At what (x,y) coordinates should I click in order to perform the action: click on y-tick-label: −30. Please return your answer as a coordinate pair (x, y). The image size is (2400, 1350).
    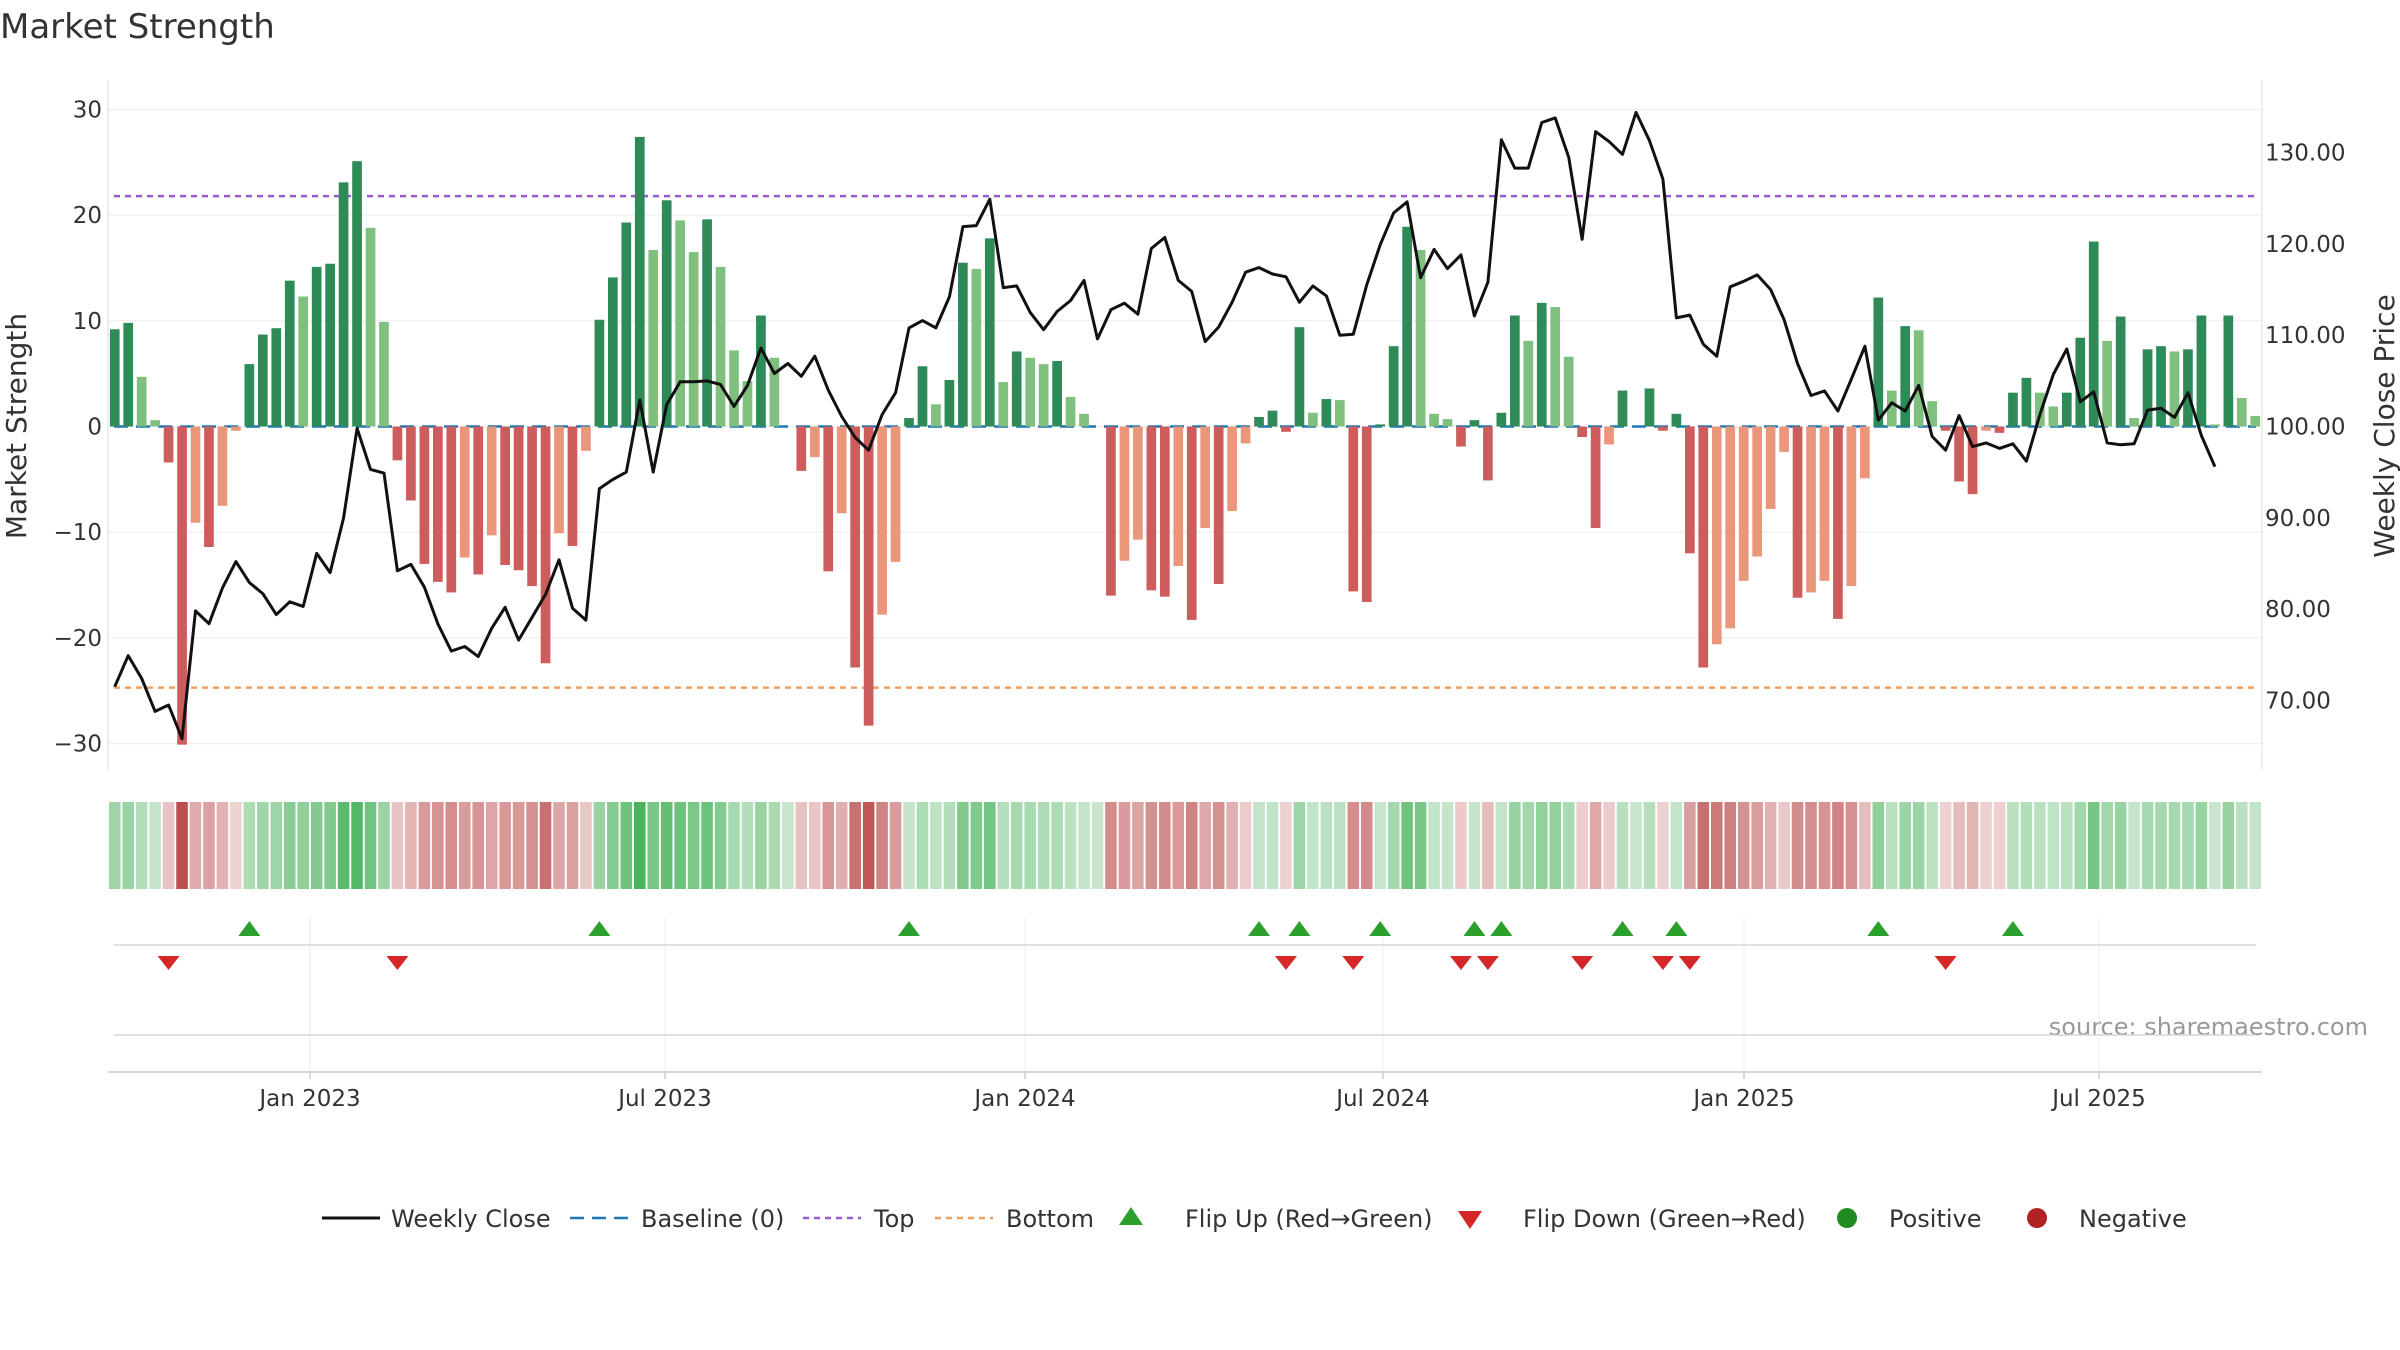
    Looking at the image, I should click on (77, 745).